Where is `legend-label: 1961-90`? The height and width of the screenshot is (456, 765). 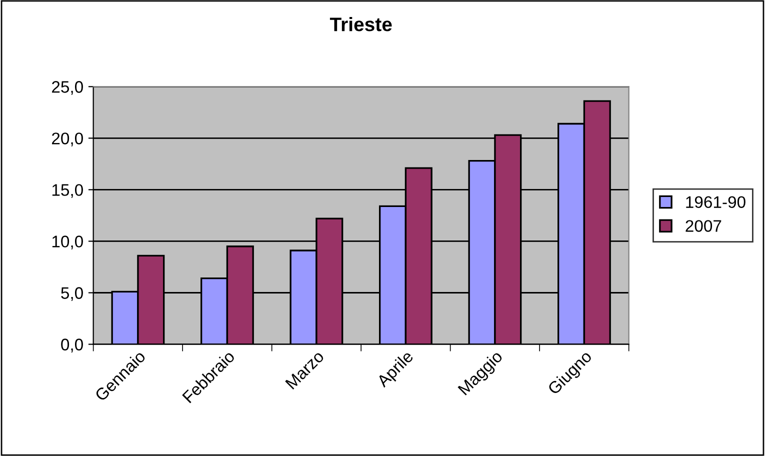 legend-label: 1961-90 is located at coordinates (716, 202).